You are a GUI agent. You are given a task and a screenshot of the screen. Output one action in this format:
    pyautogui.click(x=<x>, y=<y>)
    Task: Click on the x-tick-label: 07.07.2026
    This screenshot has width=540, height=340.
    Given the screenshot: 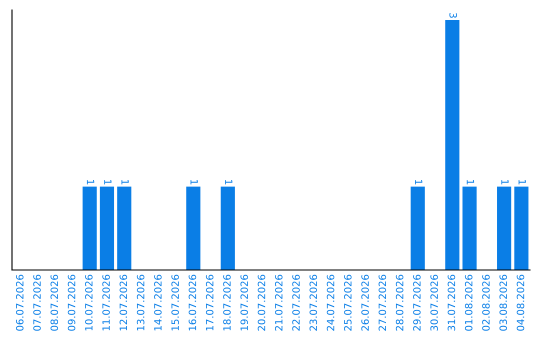 What is the action you would take?
    pyautogui.click(x=37, y=302)
    